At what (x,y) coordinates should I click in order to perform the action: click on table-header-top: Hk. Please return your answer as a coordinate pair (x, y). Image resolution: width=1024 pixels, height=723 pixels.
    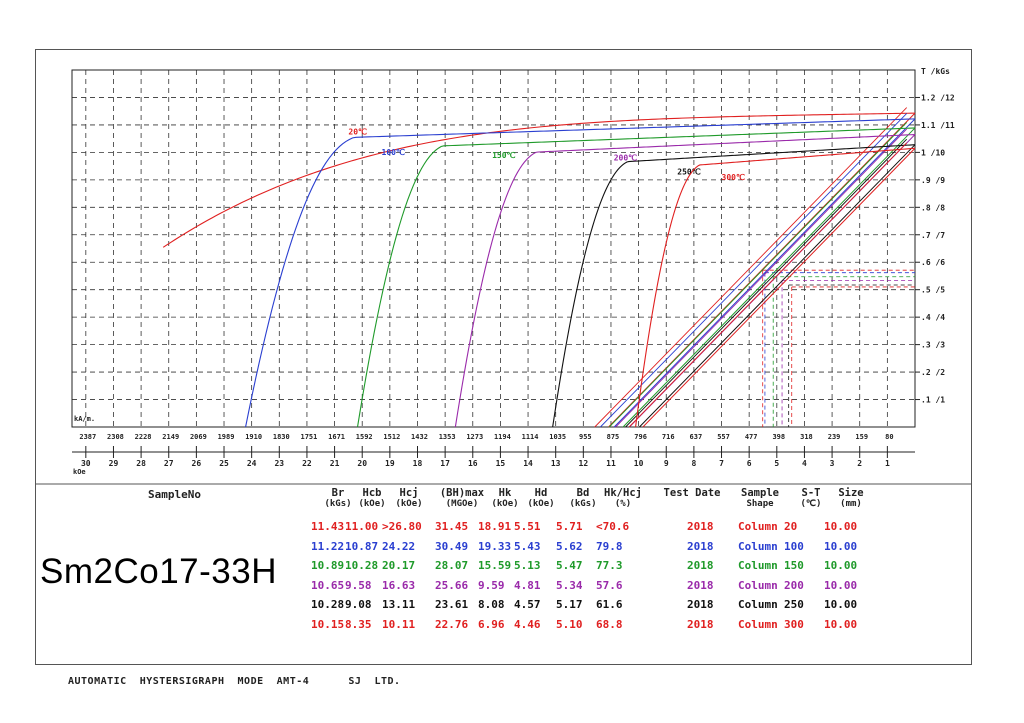
    Looking at the image, I should click on (505, 493).